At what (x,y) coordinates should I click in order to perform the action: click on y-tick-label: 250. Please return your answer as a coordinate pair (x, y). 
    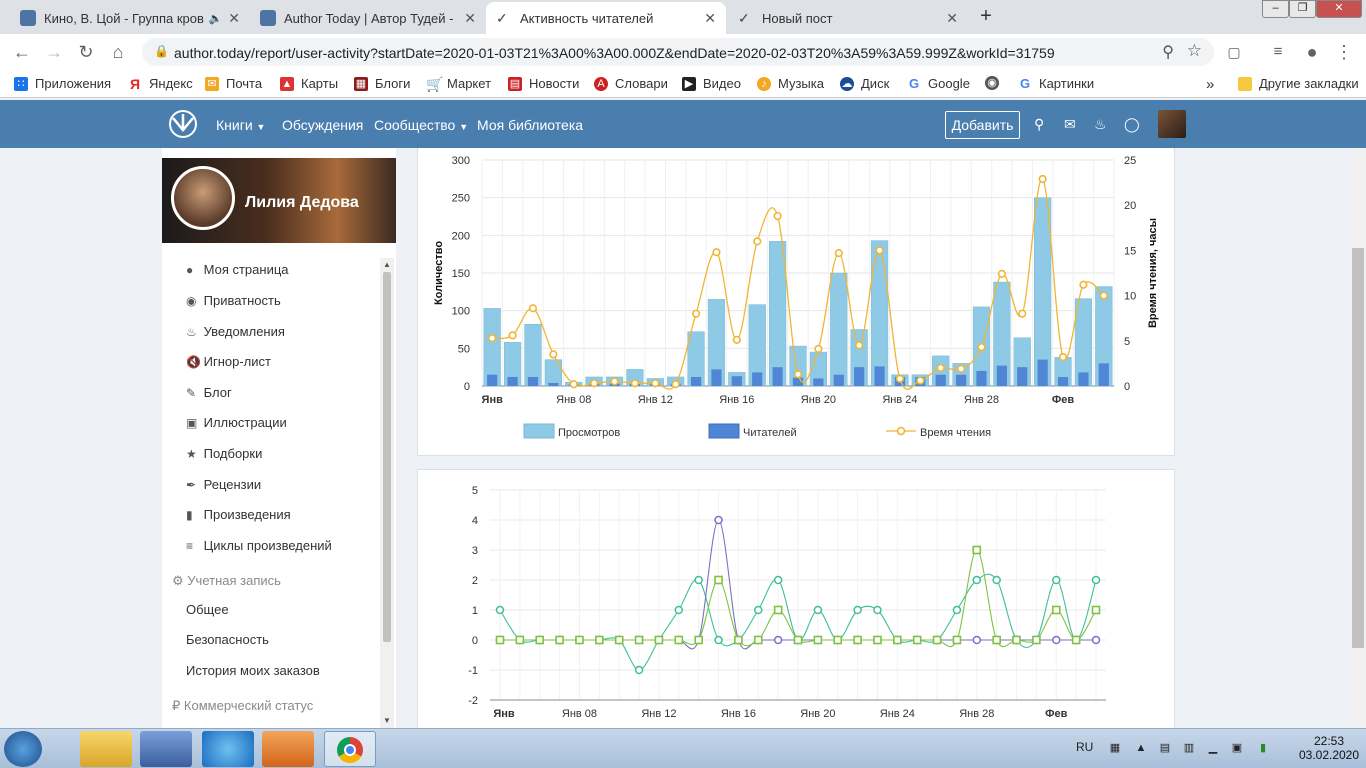
    Looking at the image, I should click on (461, 199).